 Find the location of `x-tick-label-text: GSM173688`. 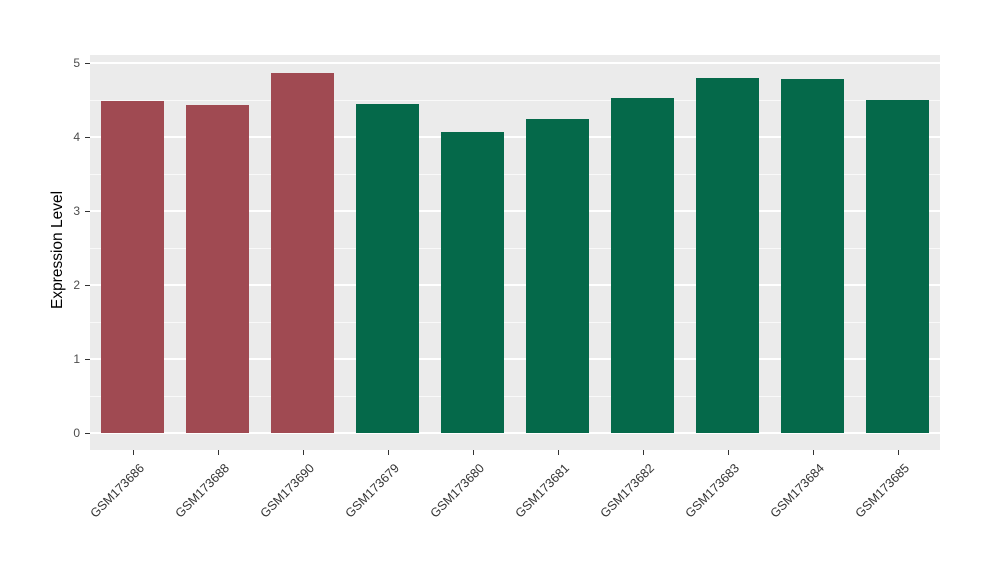

x-tick-label-text: GSM173688 is located at coordinates (202, 491).